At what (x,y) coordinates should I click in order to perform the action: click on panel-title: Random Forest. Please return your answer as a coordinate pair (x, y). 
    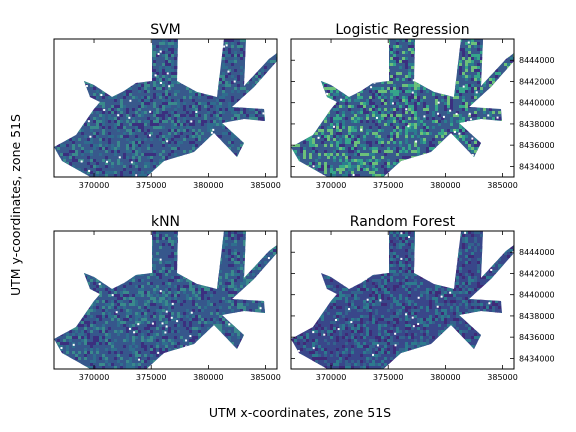
    Looking at the image, I should click on (403, 222).